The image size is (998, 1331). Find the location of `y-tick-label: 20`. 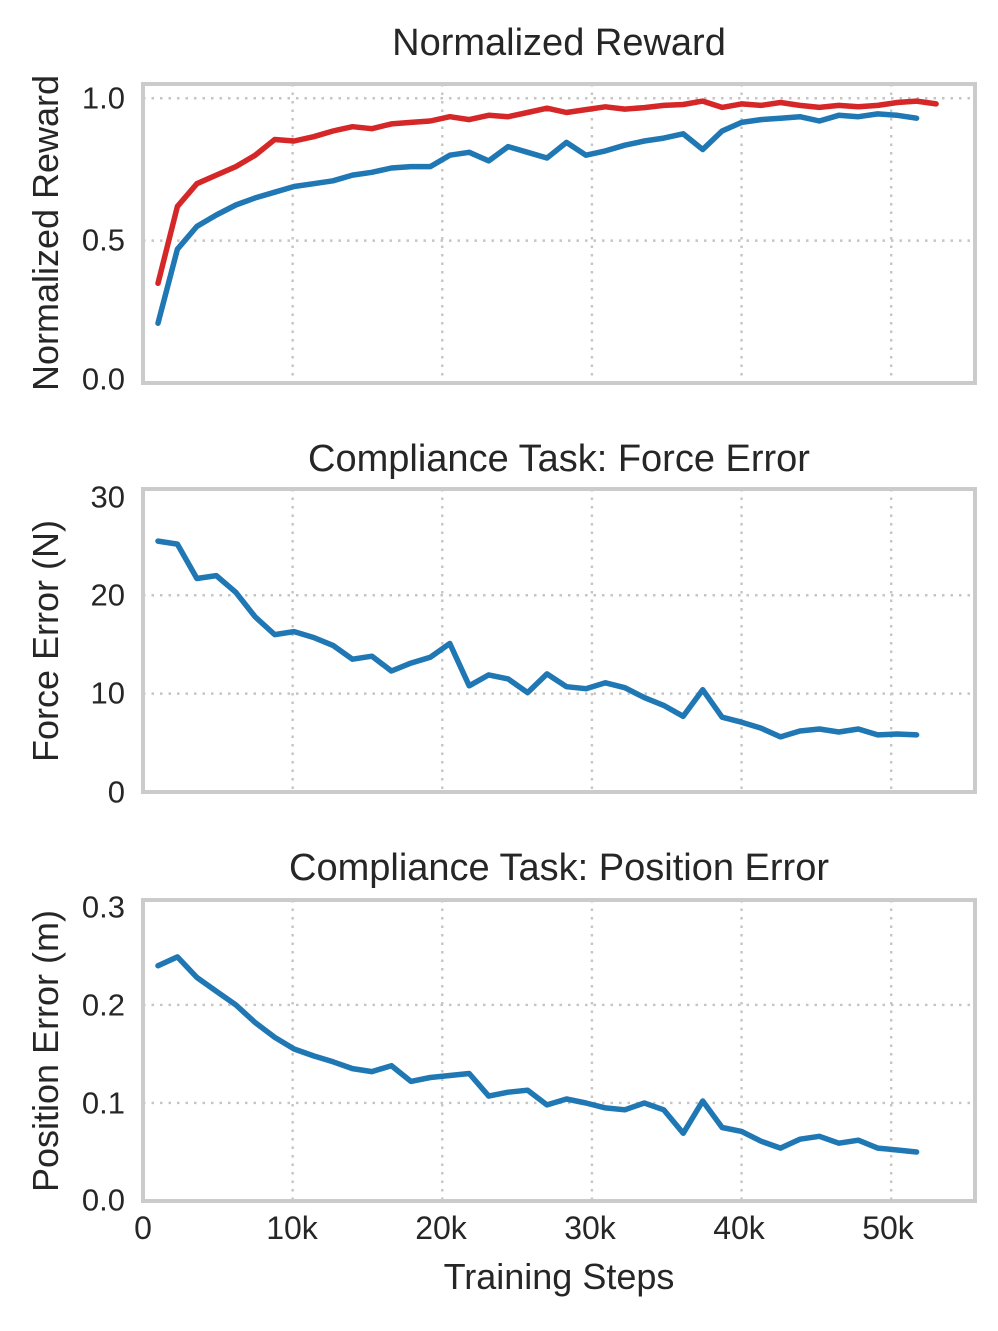

y-tick-label: 20 is located at coordinates (107, 595).